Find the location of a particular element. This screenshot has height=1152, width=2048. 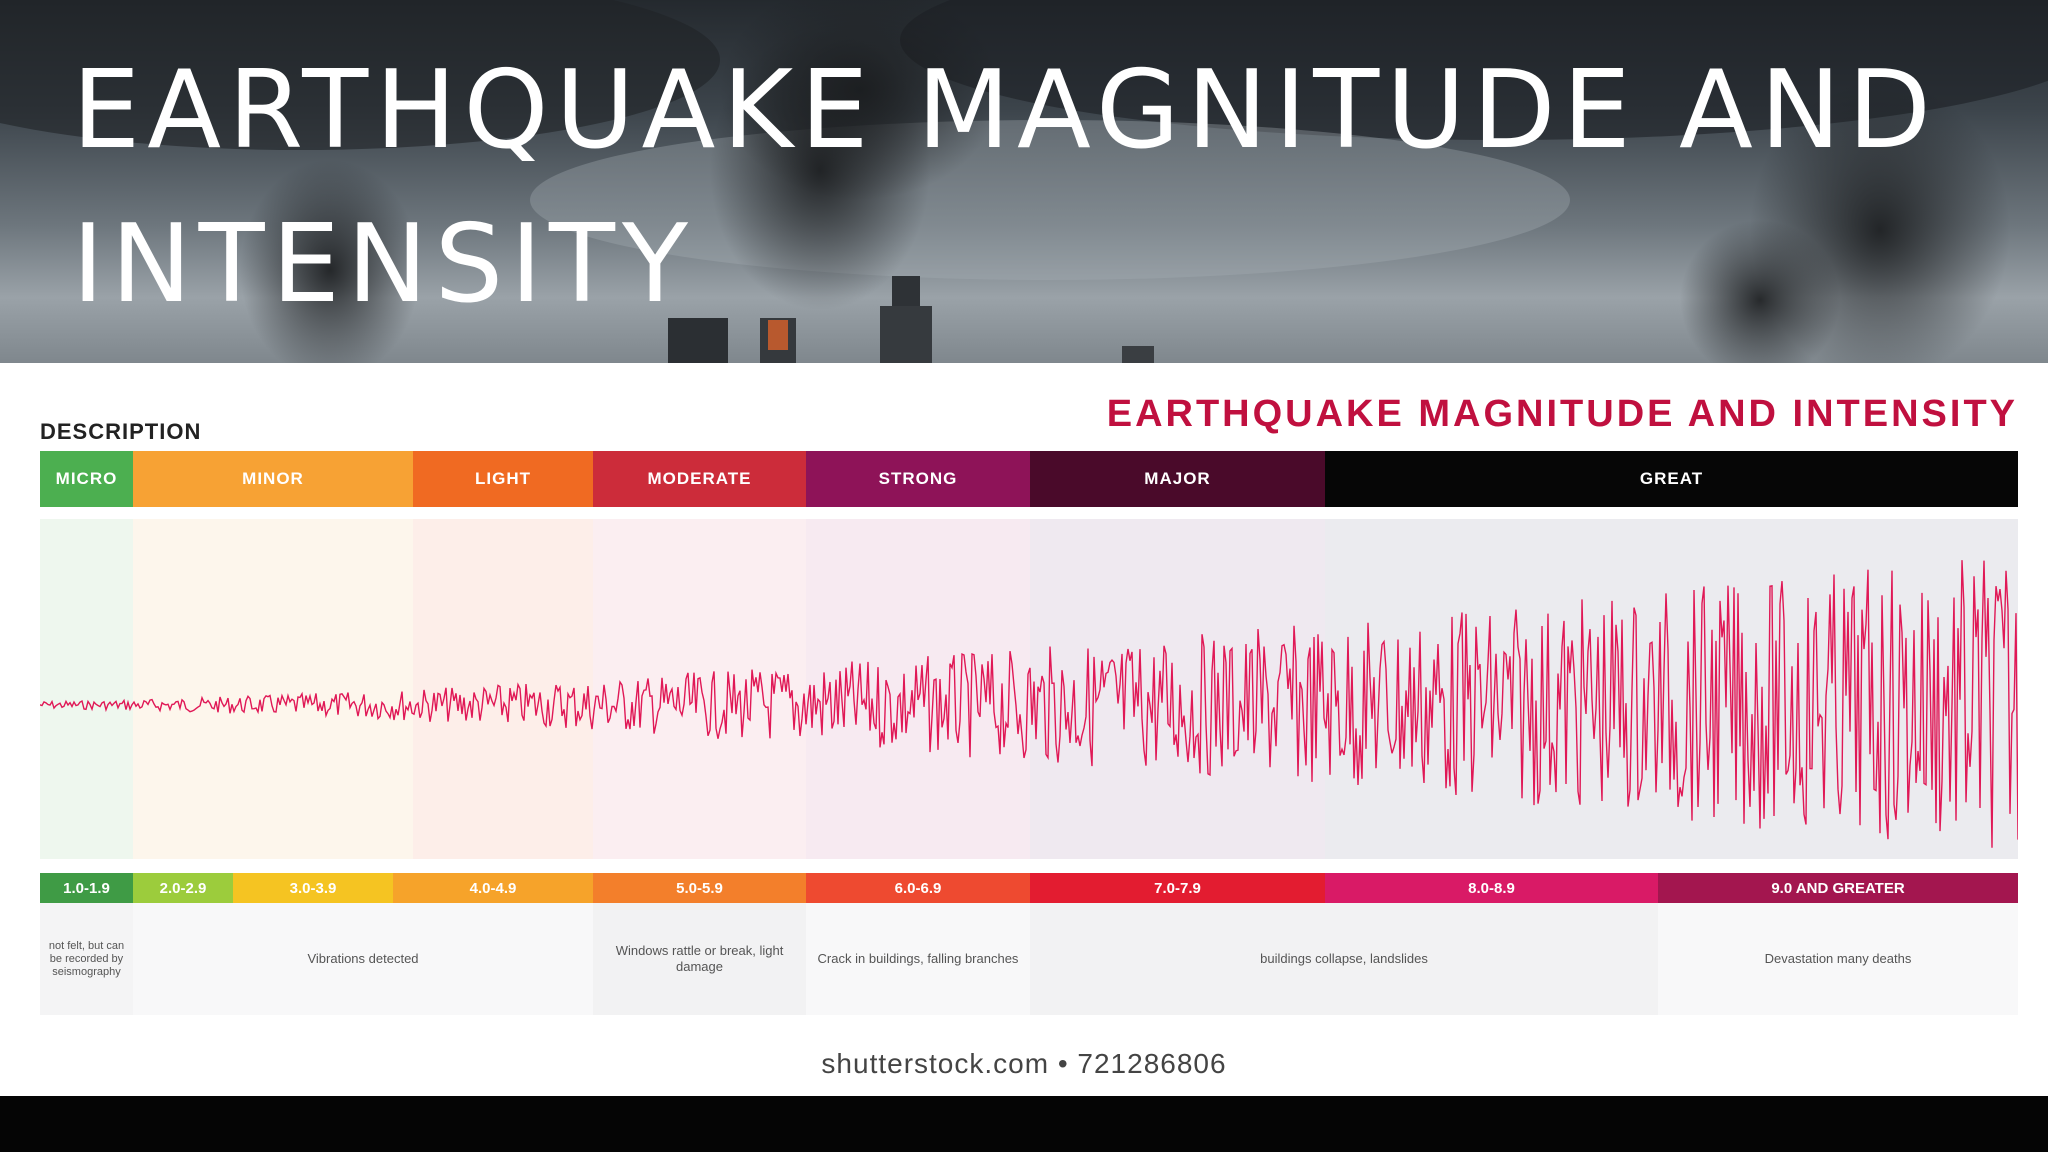

magnitude-4: 4.0-4.9 is located at coordinates (493, 888).